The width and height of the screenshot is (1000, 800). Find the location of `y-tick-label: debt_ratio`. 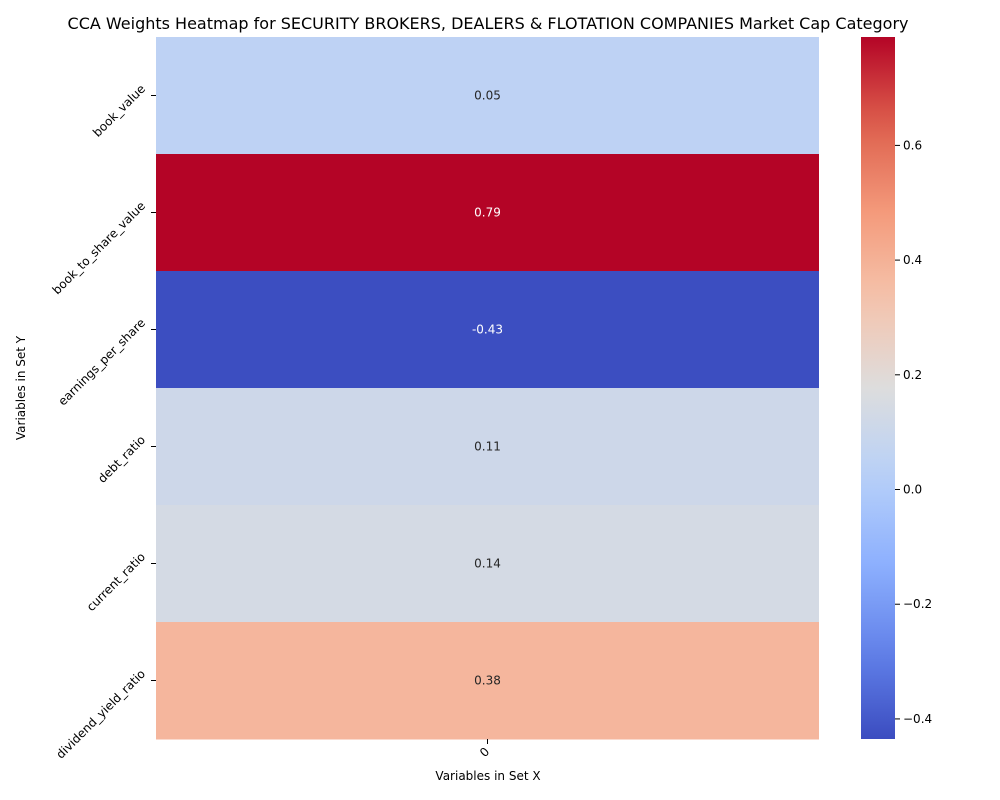

y-tick-label: debt_ratio is located at coordinates (121, 459).